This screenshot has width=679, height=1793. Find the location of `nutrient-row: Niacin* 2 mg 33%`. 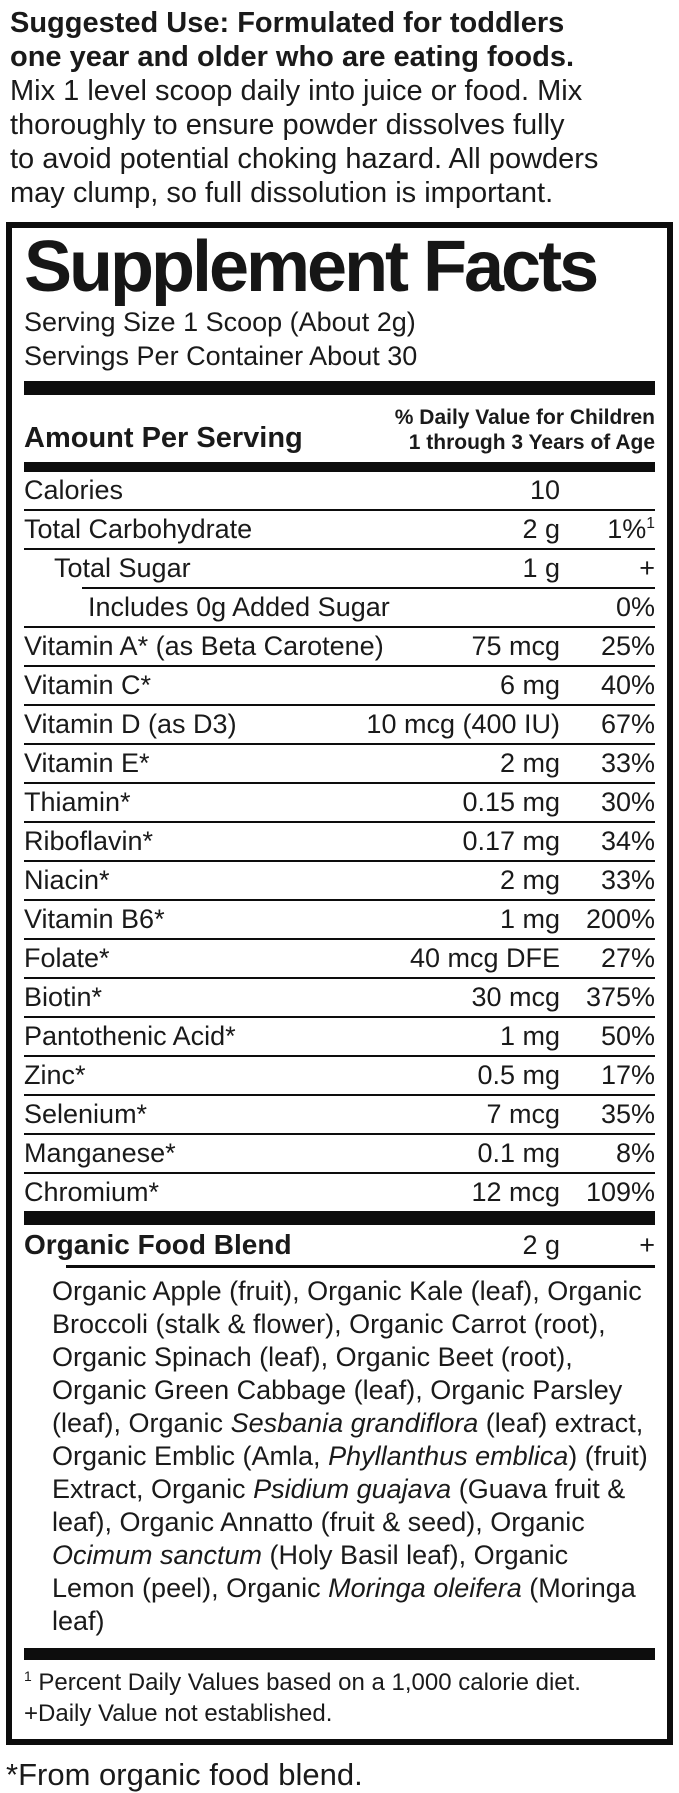

nutrient-row: Niacin* 2 mg 33% is located at coordinates (339, 879).